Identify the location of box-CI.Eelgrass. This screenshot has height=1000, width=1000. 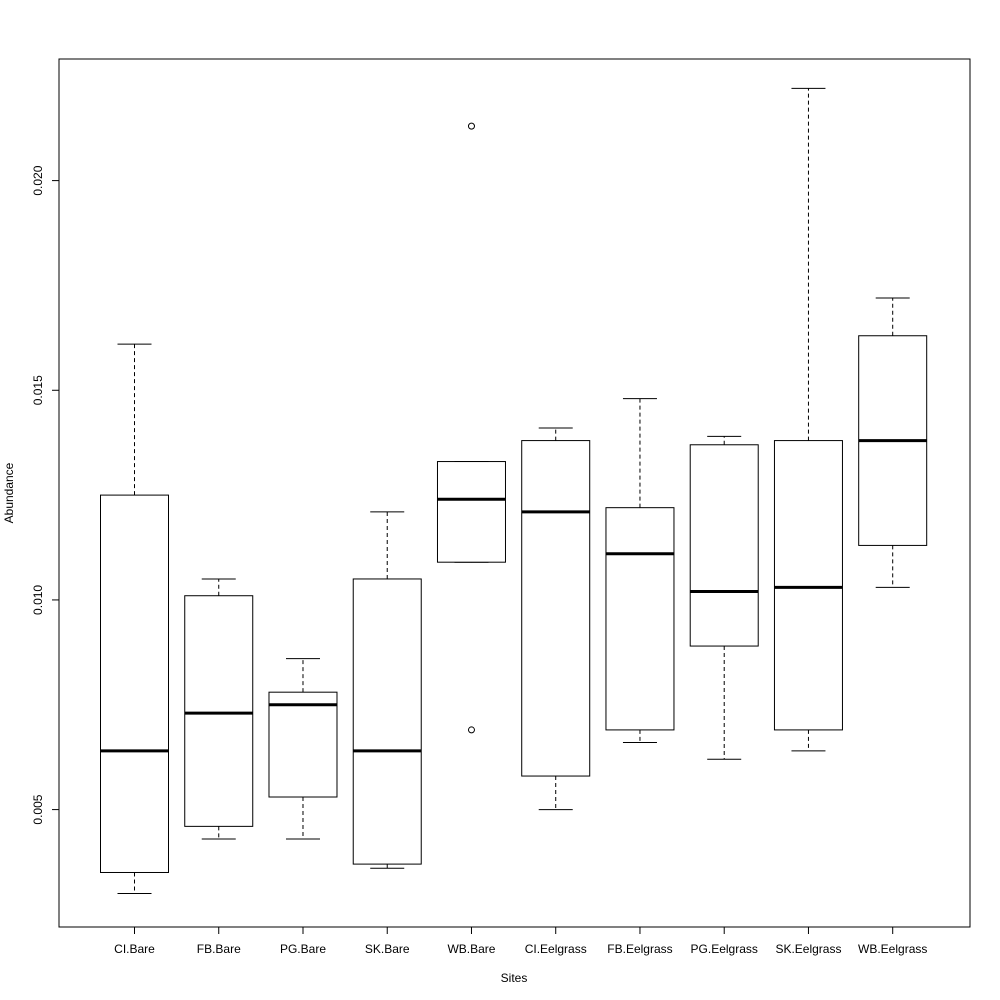
(556, 619).